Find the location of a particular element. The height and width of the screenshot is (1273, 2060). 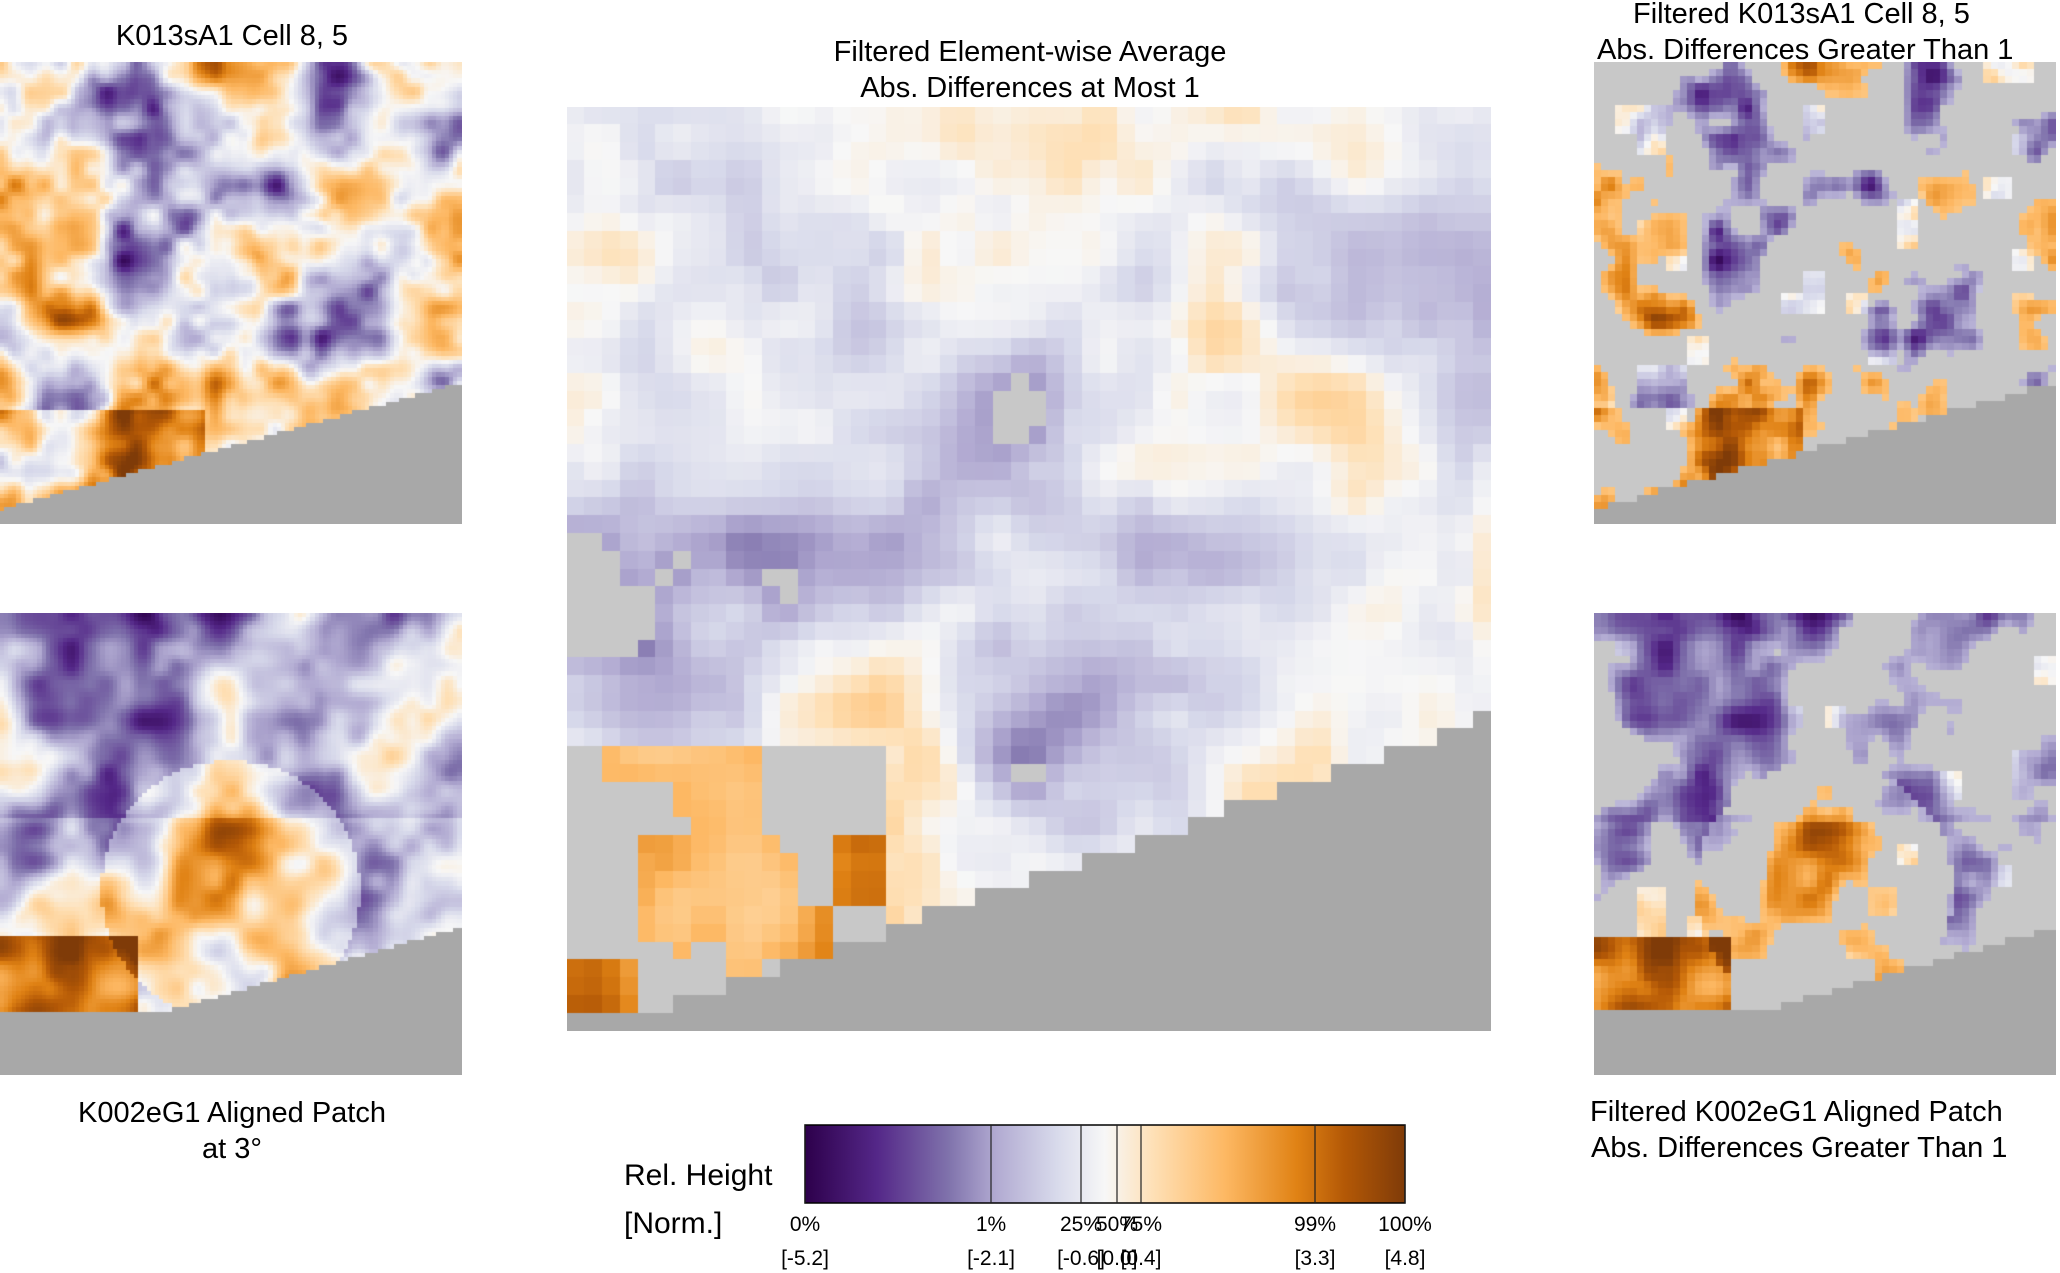

colorbar-gradient is located at coordinates (1105, 1164).